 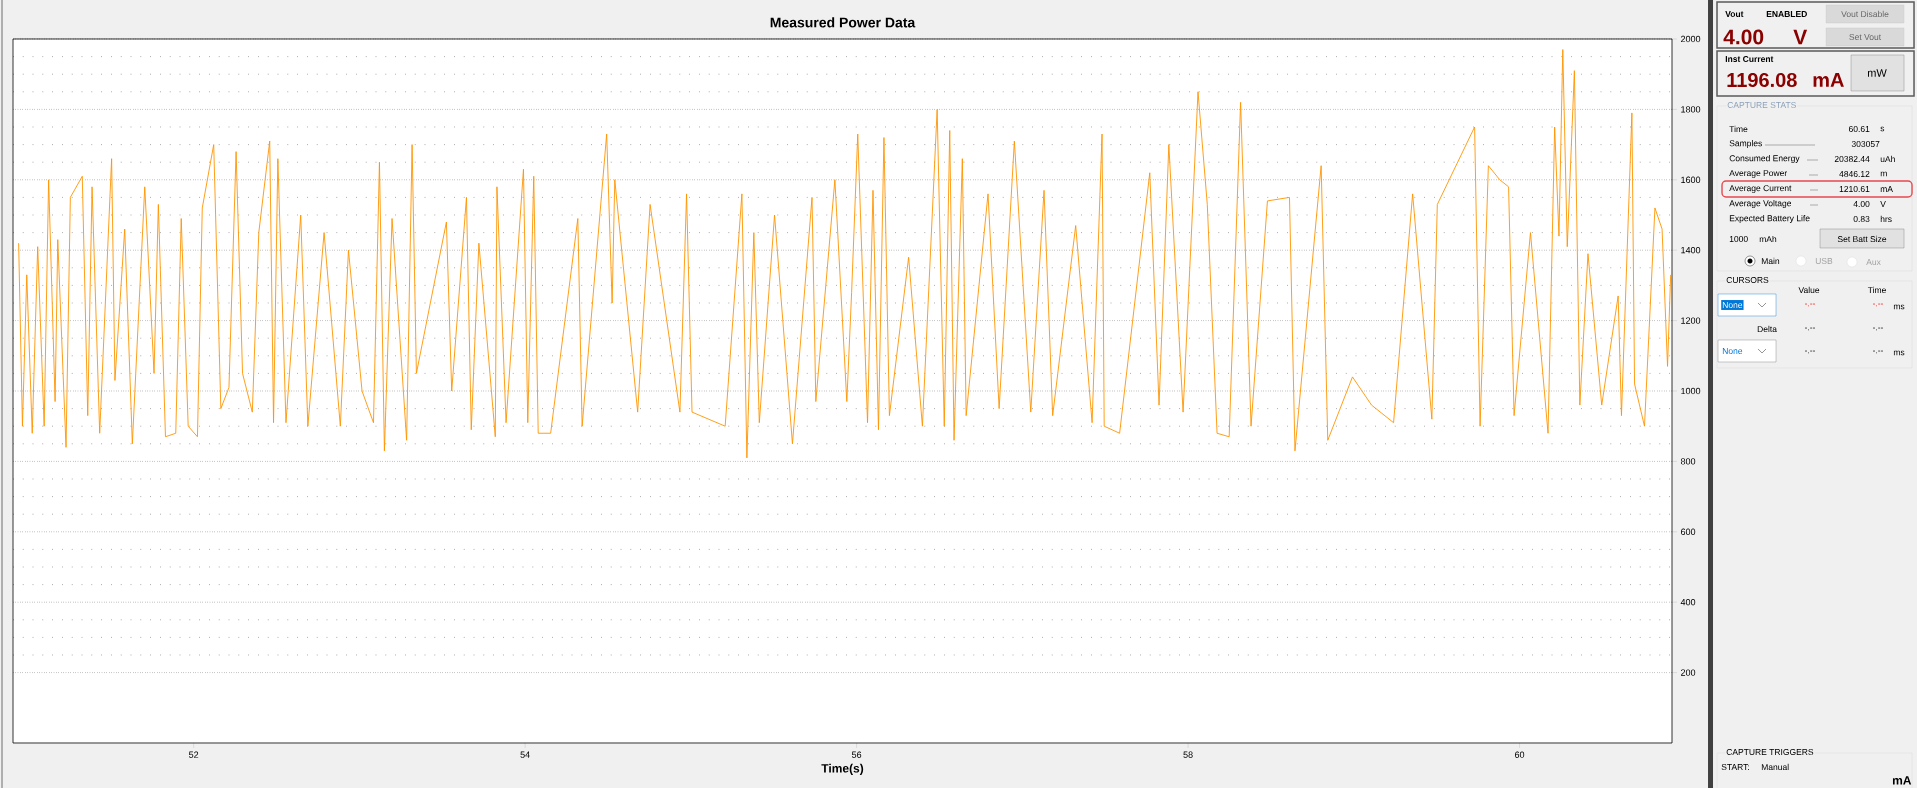 What do you see at coordinates (1749, 58) in the screenshot?
I see `text: Inst Current` at bounding box center [1749, 58].